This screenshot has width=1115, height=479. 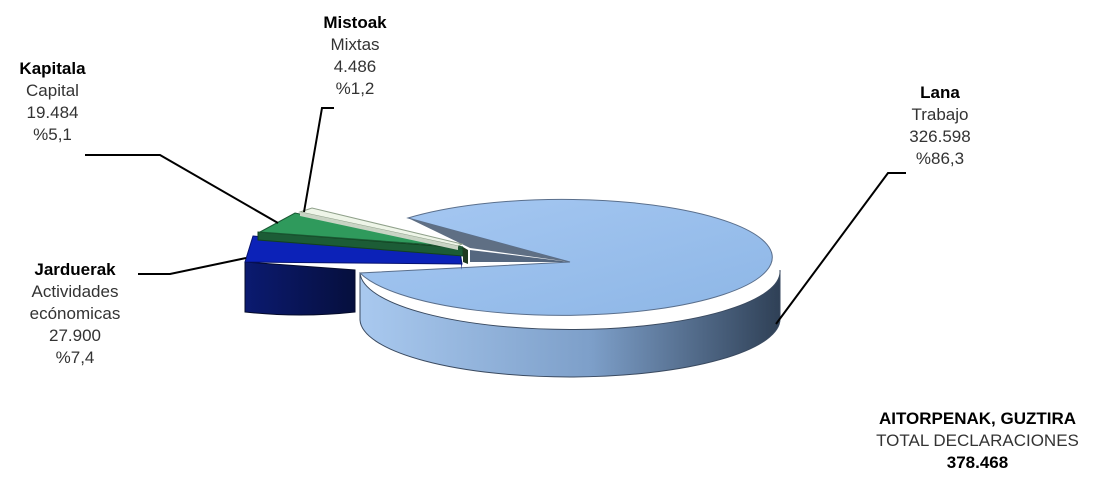 What do you see at coordinates (355, 22) in the screenshot?
I see `label-mistoak-eu: Mistoak` at bounding box center [355, 22].